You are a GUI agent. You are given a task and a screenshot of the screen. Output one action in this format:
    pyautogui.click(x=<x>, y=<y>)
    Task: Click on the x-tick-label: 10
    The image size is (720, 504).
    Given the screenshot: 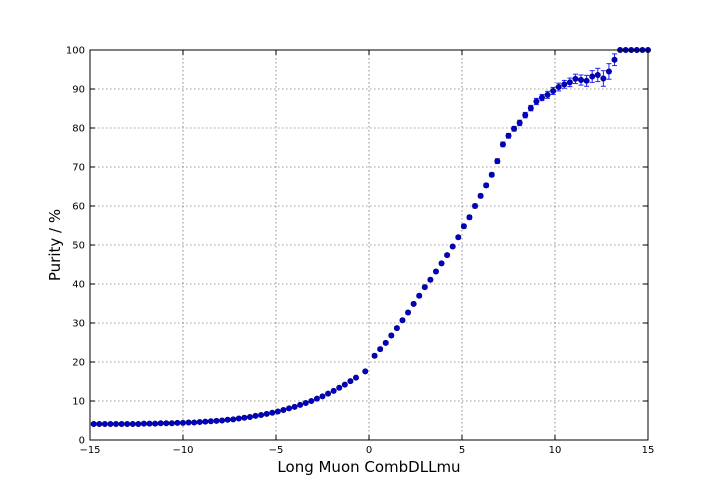 What is the action you would take?
    pyautogui.click(x=555, y=450)
    